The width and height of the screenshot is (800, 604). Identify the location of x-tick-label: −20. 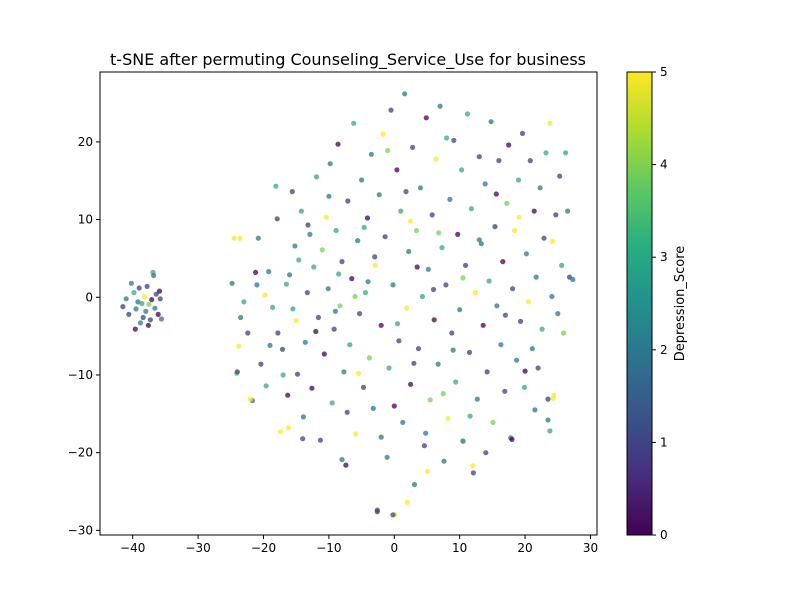
(263, 548).